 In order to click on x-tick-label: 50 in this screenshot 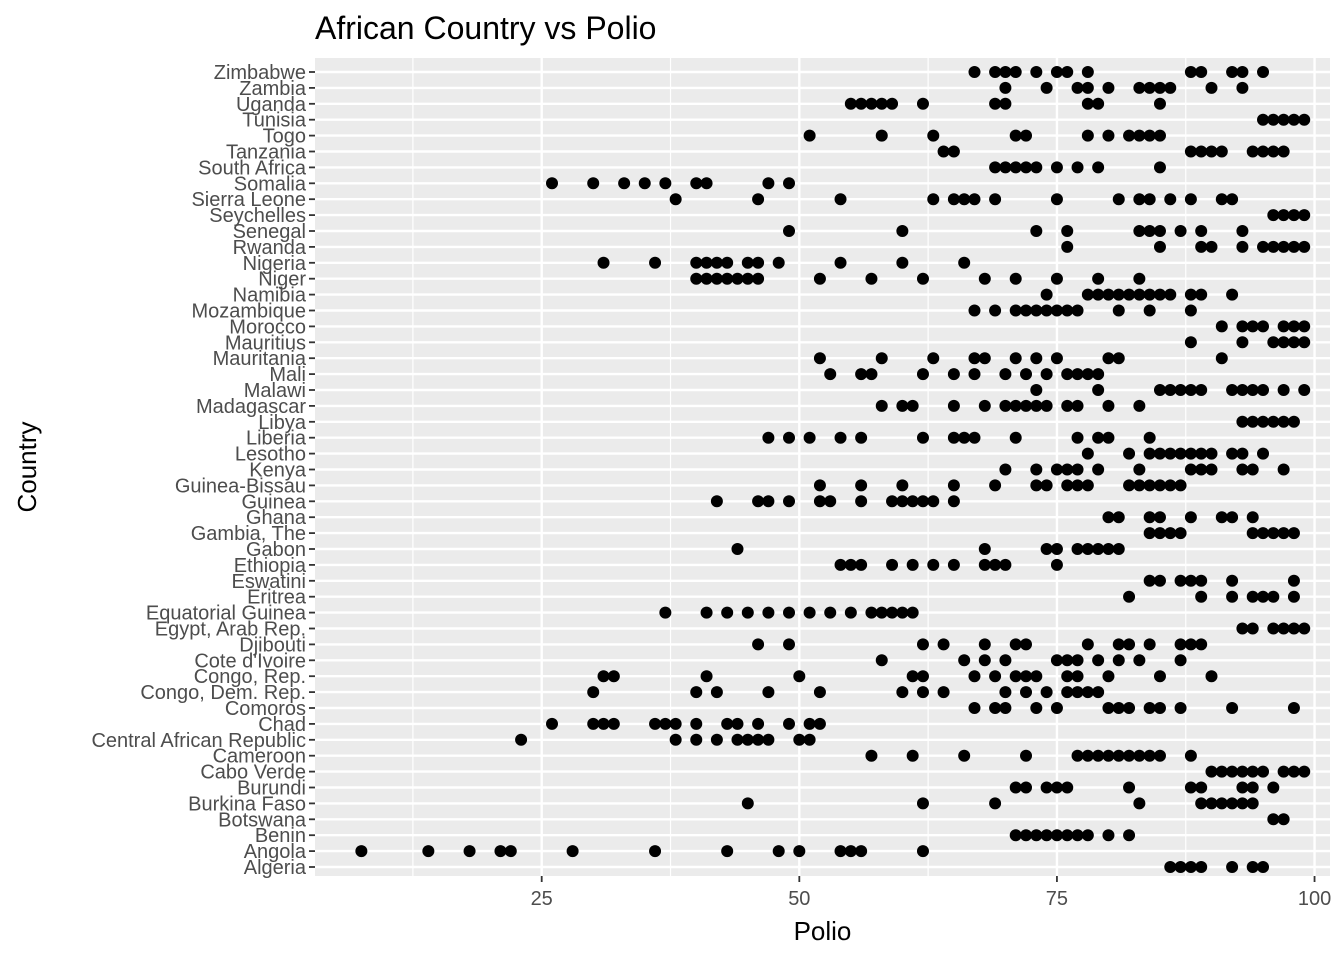, I will do `click(799, 899)`.